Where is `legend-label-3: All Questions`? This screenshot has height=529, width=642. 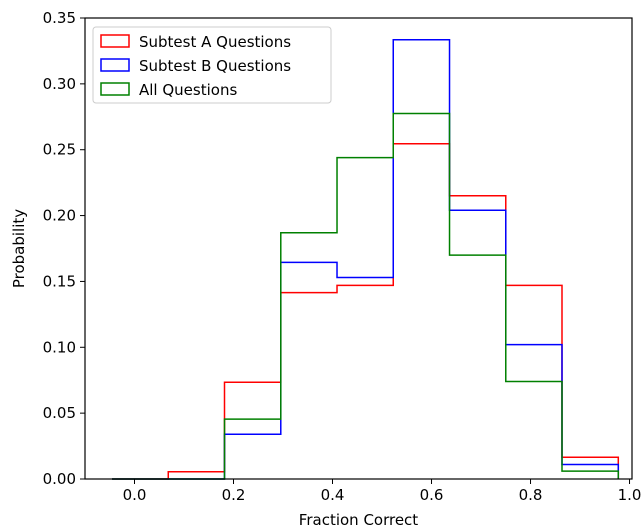 legend-label-3: All Questions is located at coordinates (188, 90).